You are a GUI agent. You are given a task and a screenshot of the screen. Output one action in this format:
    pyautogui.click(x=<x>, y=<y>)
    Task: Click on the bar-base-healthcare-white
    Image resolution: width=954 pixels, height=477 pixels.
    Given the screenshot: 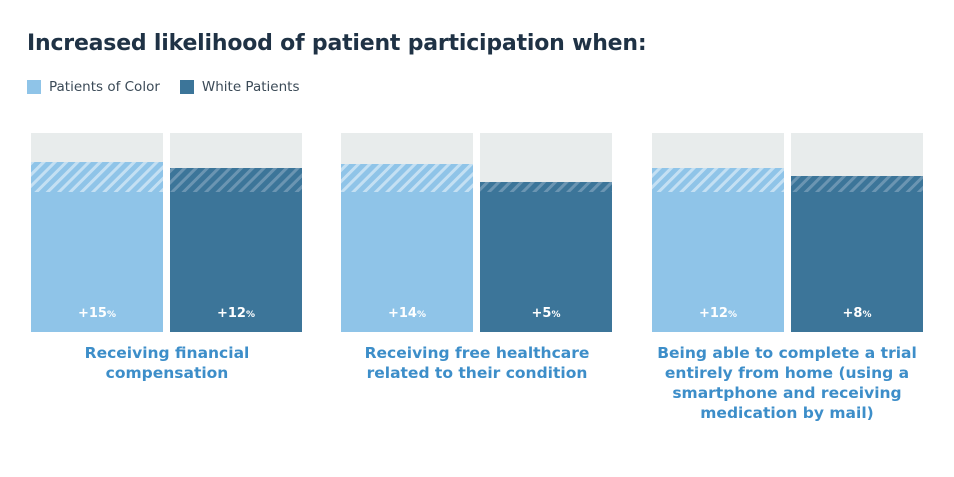 What is the action you would take?
    pyautogui.click(x=546, y=262)
    